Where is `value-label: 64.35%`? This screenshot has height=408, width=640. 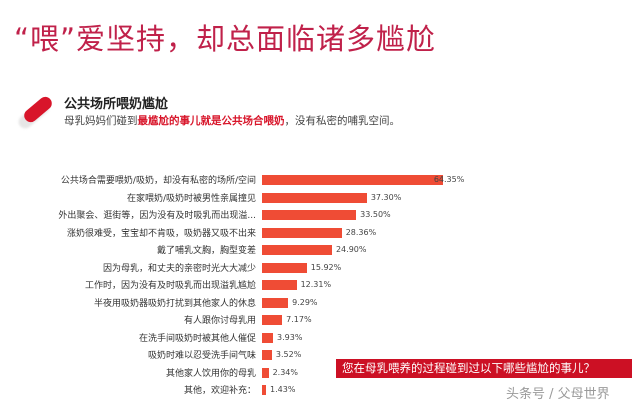 value-label: 64.35% is located at coordinates (449, 179).